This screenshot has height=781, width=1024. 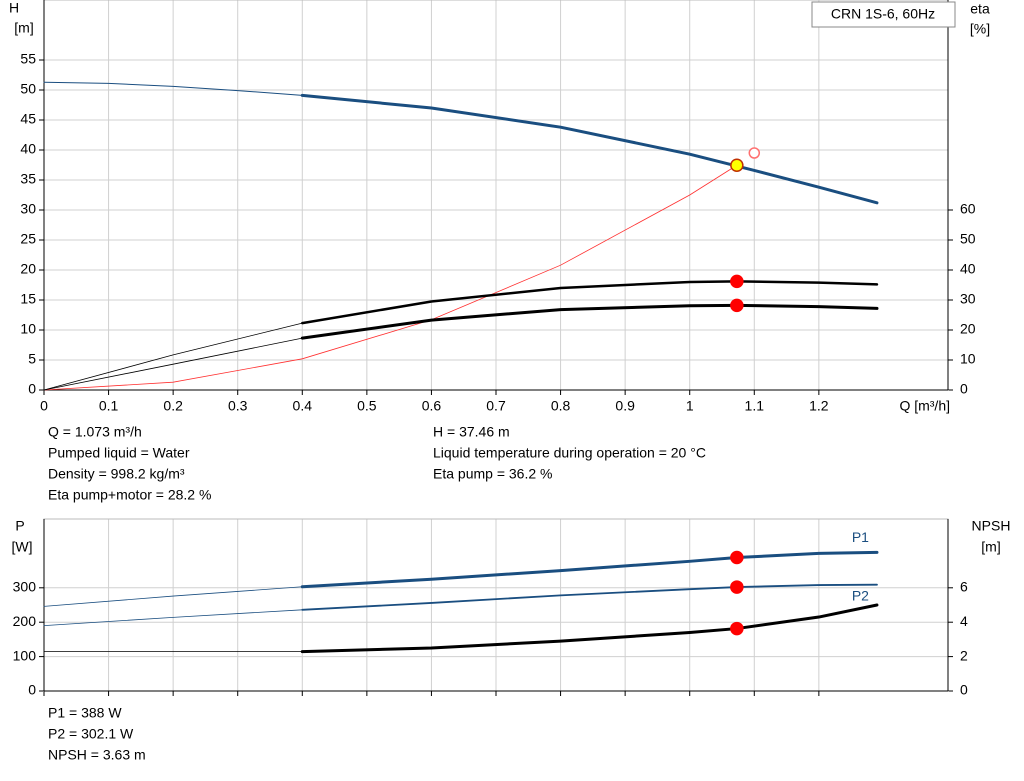 I want to click on x-tick-label: 0.6, so click(x=432, y=406).